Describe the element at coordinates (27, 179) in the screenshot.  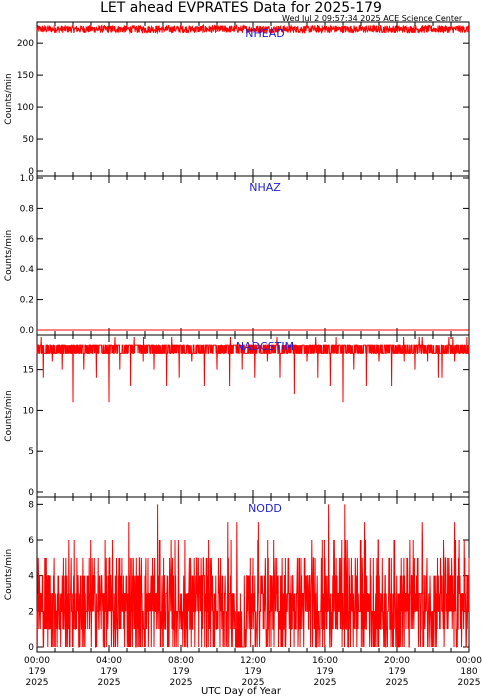
I see `y-tick-label-2-5: 1.0` at that location.